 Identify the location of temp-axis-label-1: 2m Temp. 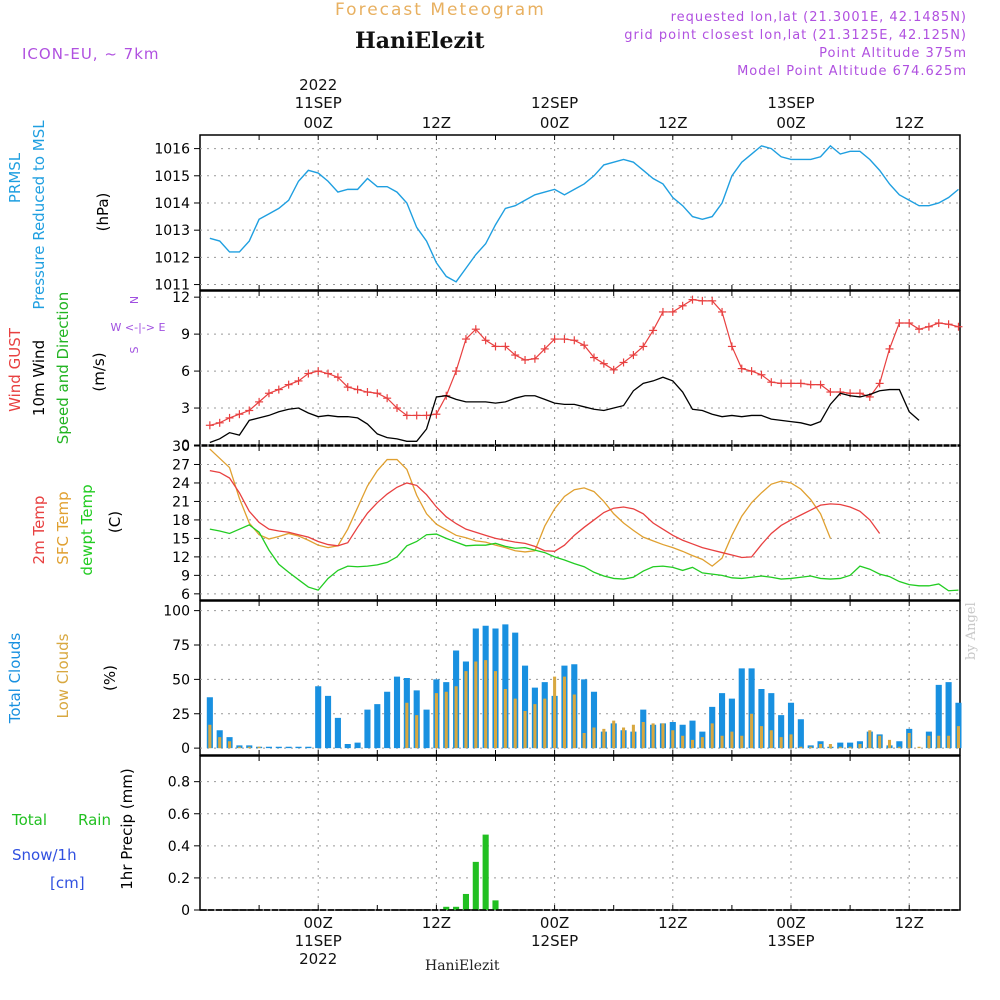
(39, 530).